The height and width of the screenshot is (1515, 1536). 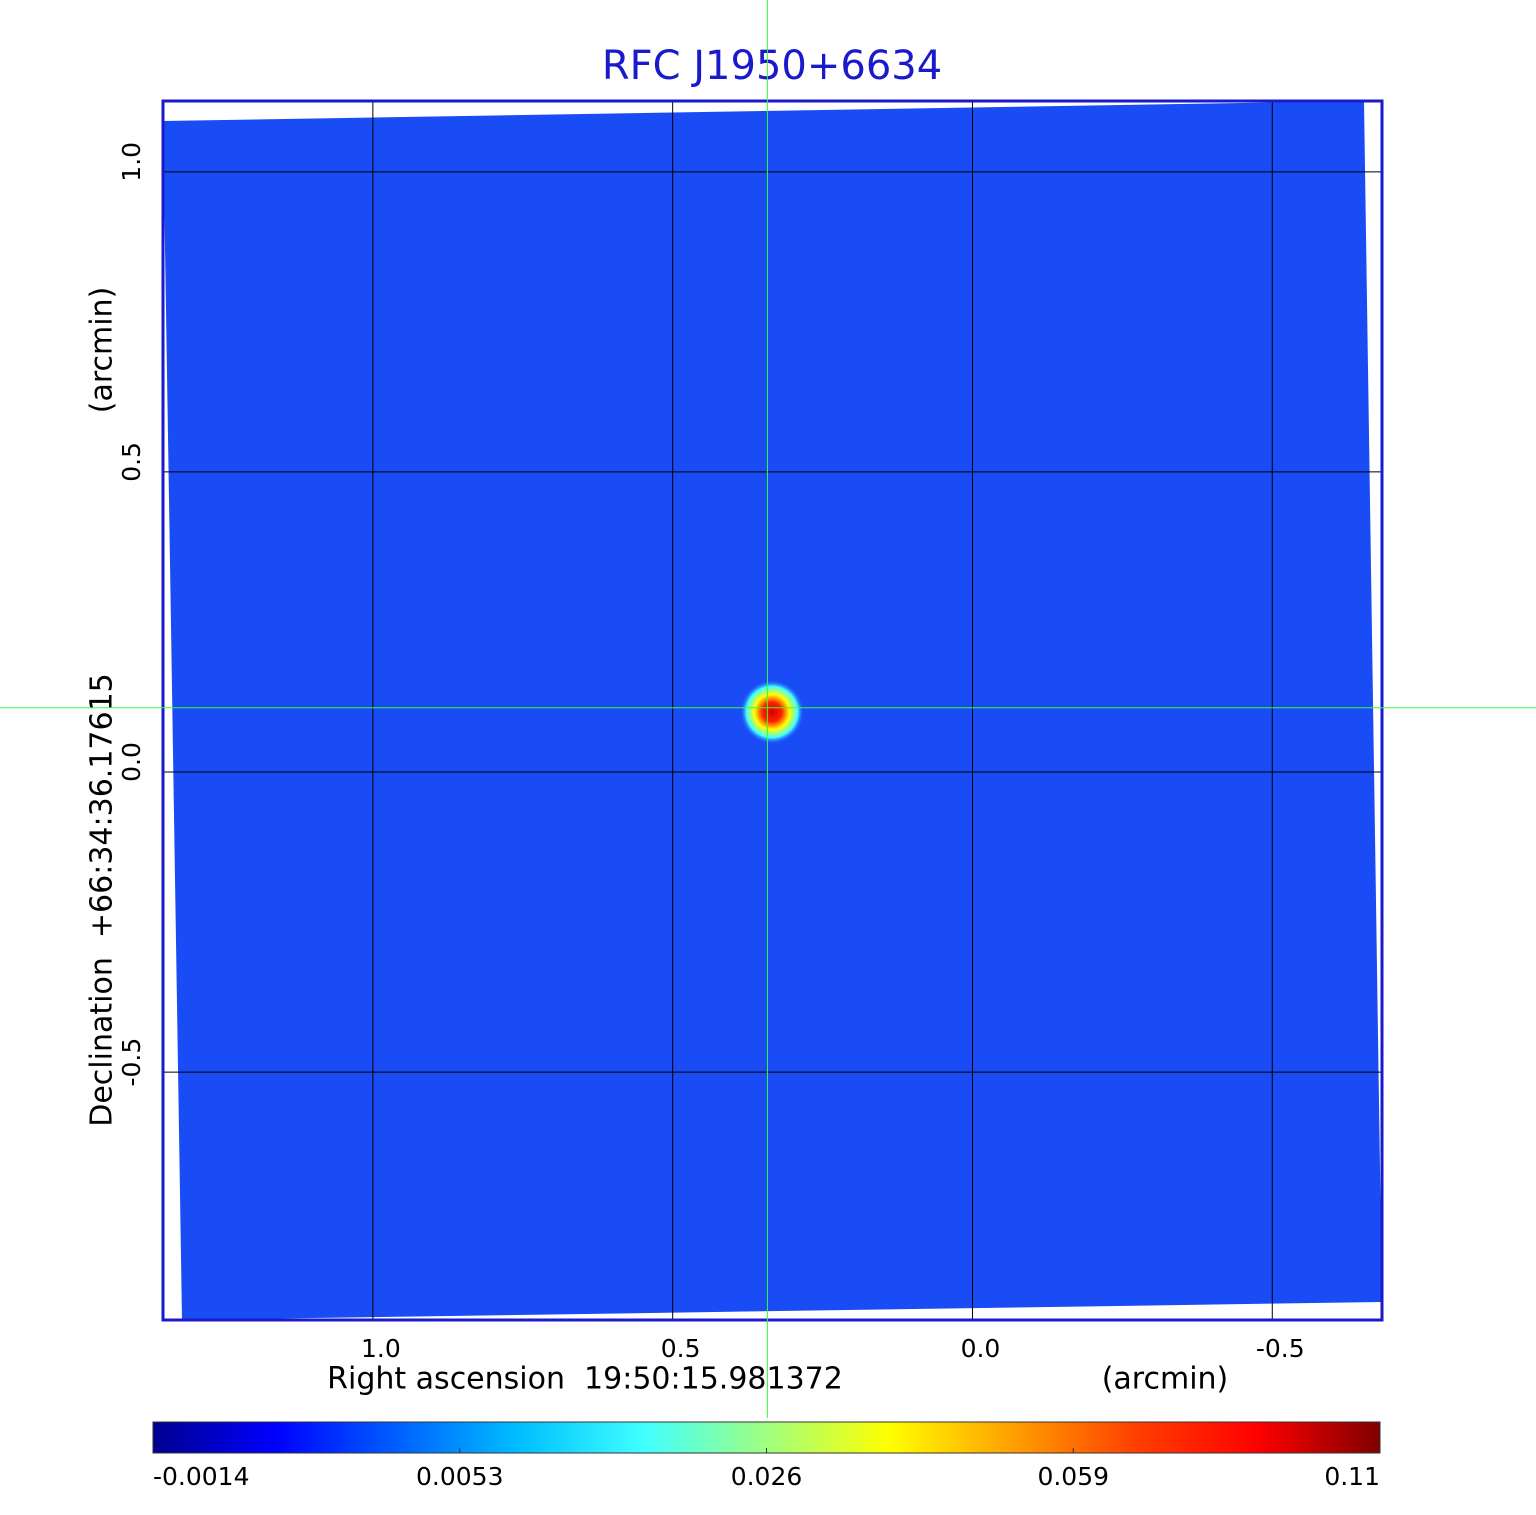 What do you see at coordinates (381, 1348) in the screenshot?
I see `x-tick-label: 1.0` at bounding box center [381, 1348].